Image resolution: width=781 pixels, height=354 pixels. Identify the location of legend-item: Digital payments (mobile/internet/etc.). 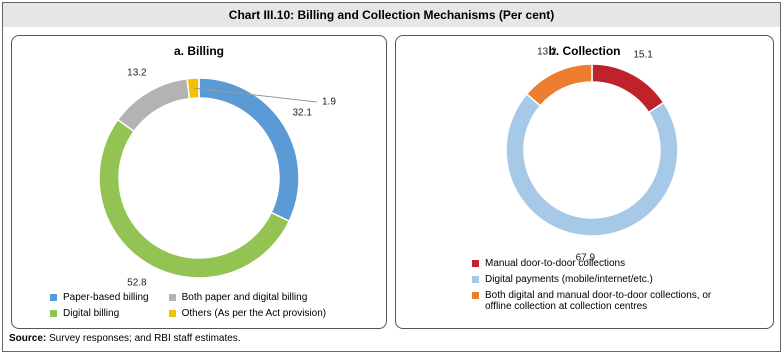
(602, 279).